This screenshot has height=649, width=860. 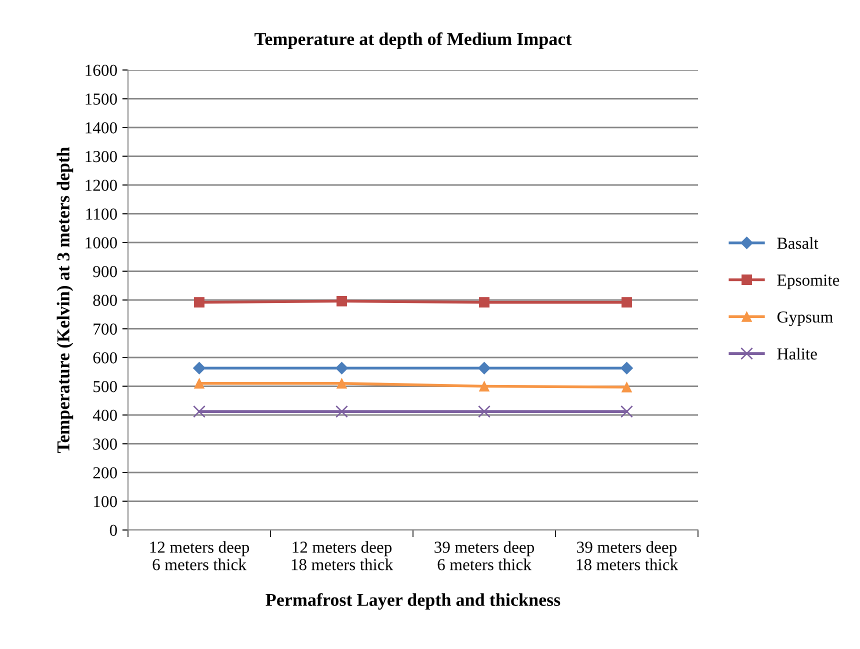 I want to click on x-tick-label: 39 meters deep 18 meters thick, so click(x=627, y=555).